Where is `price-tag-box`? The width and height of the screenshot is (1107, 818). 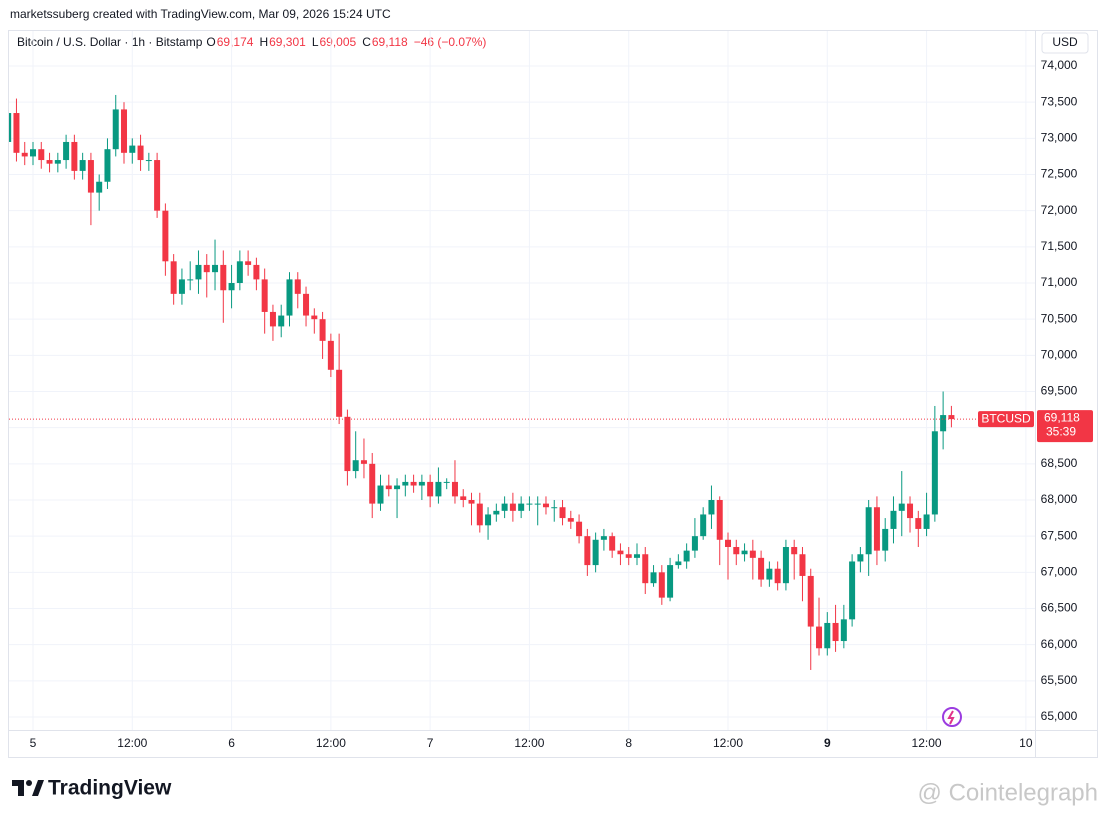
price-tag-box is located at coordinates (1065, 426).